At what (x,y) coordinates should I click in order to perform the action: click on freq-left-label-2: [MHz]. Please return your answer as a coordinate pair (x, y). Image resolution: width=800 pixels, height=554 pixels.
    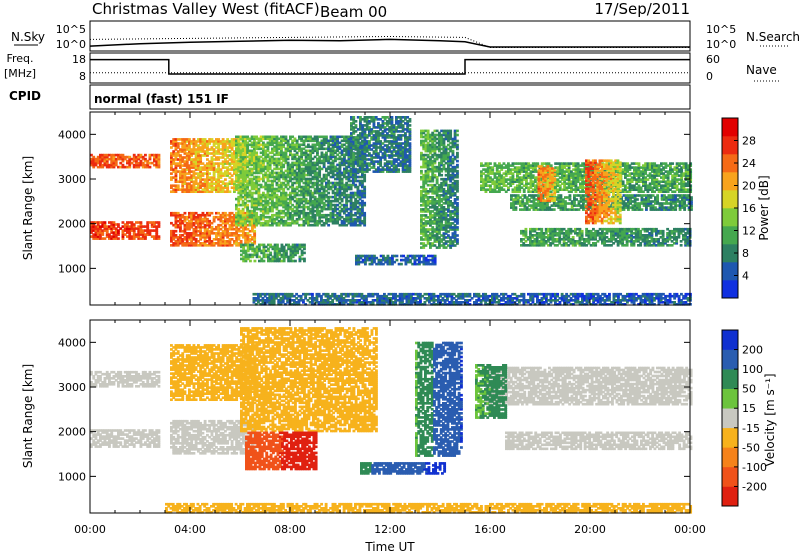
    Looking at the image, I should click on (20, 73).